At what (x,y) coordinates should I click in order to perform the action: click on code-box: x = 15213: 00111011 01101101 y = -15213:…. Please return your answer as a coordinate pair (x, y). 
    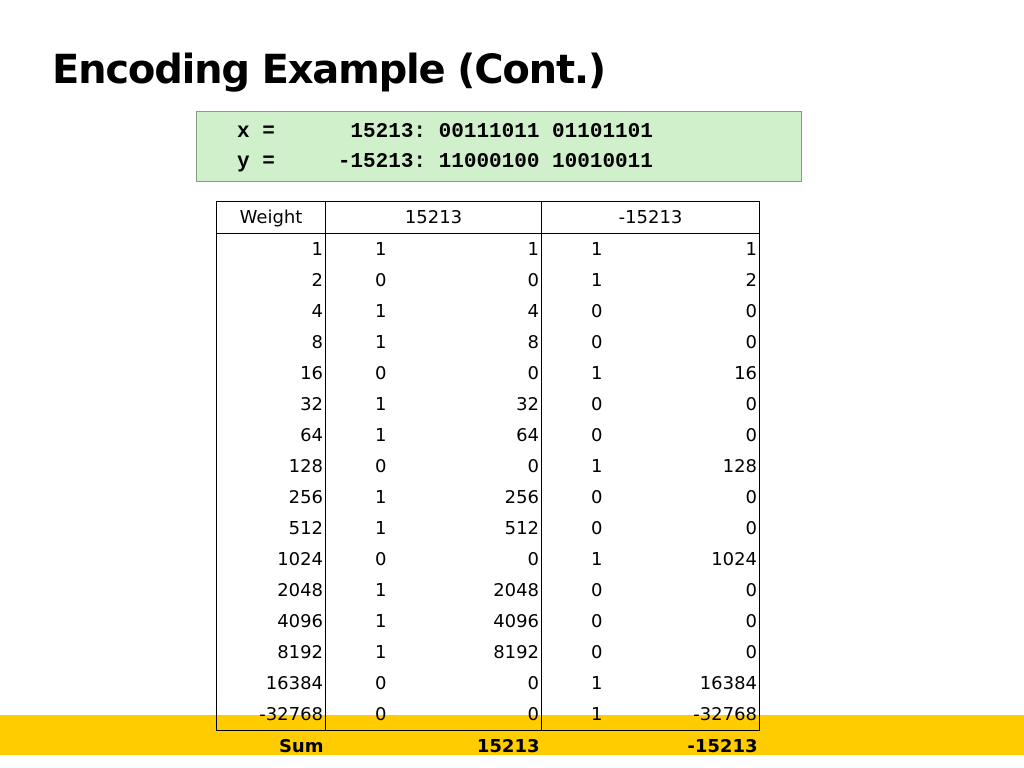
    Looking at the image, I should click on (499, 146).